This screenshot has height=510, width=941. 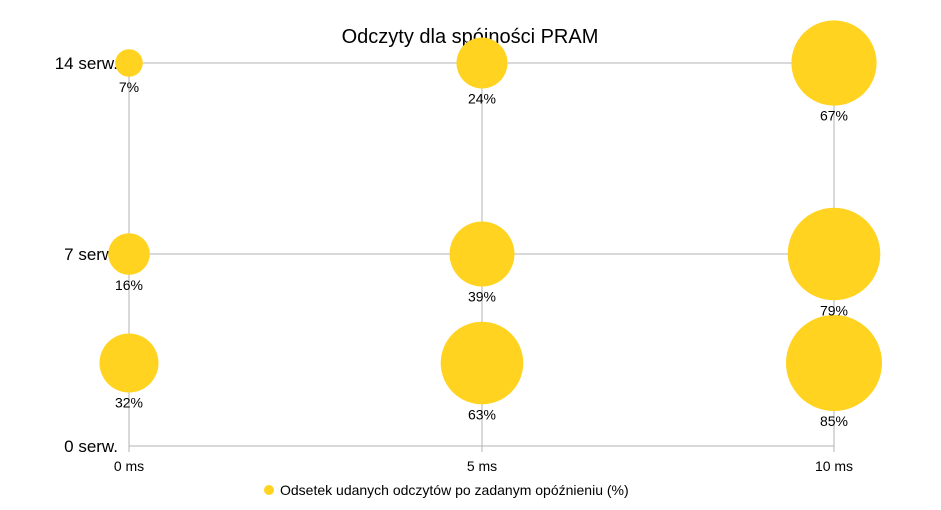 What do you see at coordinates (482, 414) in the screenshot?
I see `data-label: 63%` at bounding box center [482, 414].